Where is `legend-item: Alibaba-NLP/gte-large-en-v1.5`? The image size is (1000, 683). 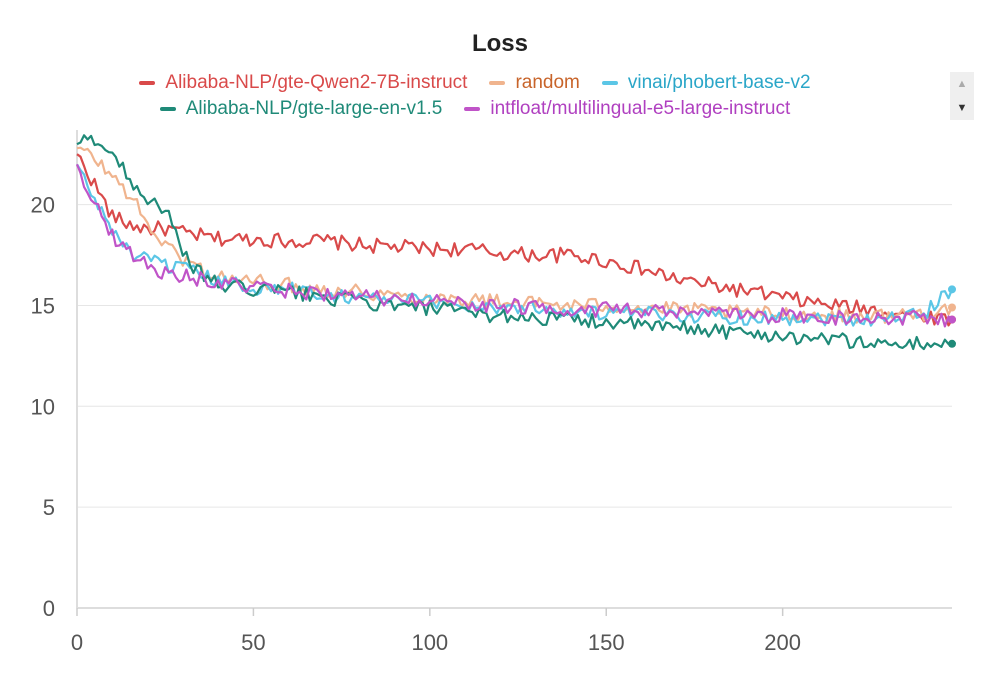
legend-item: Alibaba-NLP/gte-large-en-v1.5 is located at coordinates (301, 109).